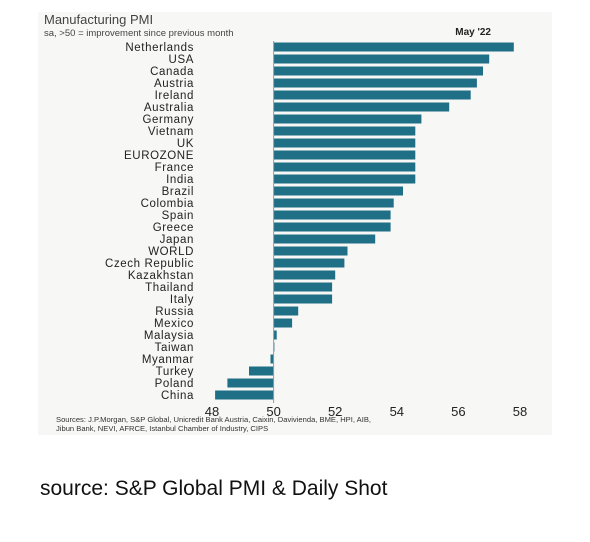 The height and width of the screenshot is (542, 590). What do you see at coordinates (250, 383) in the screenshot?
I see `bar-poland` at bounding box center [250, 383].